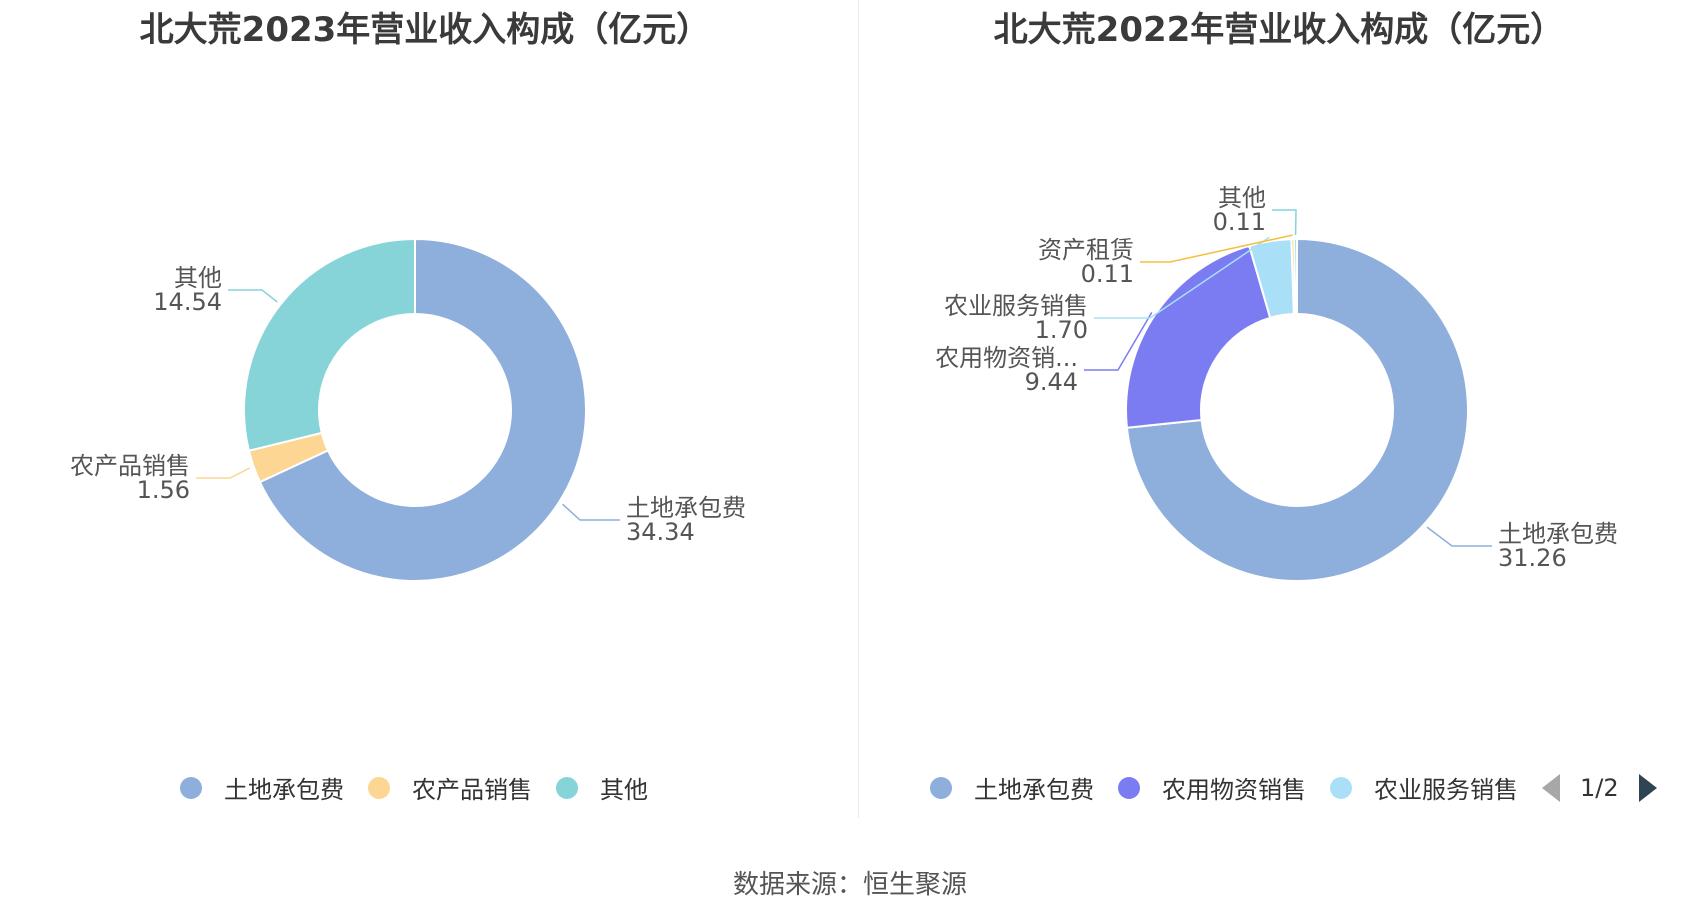 The image size is (1700, 918). What do you see at coordinates (379, 787) in the screenshot?
I see `legend-dot-farm-products` at bounding box center [379, 787].